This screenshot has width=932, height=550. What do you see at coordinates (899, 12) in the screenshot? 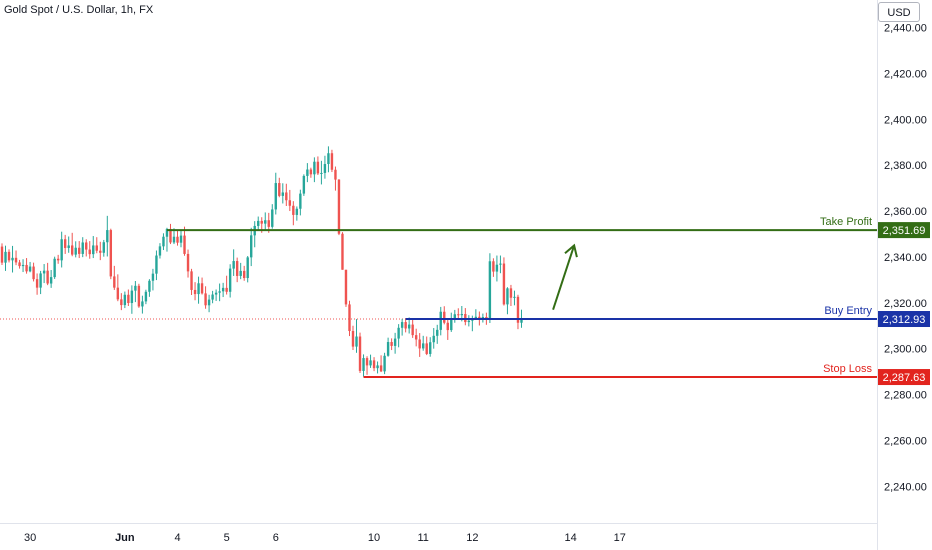
I see `currency-button: USD` at bounding box center [899, 12].